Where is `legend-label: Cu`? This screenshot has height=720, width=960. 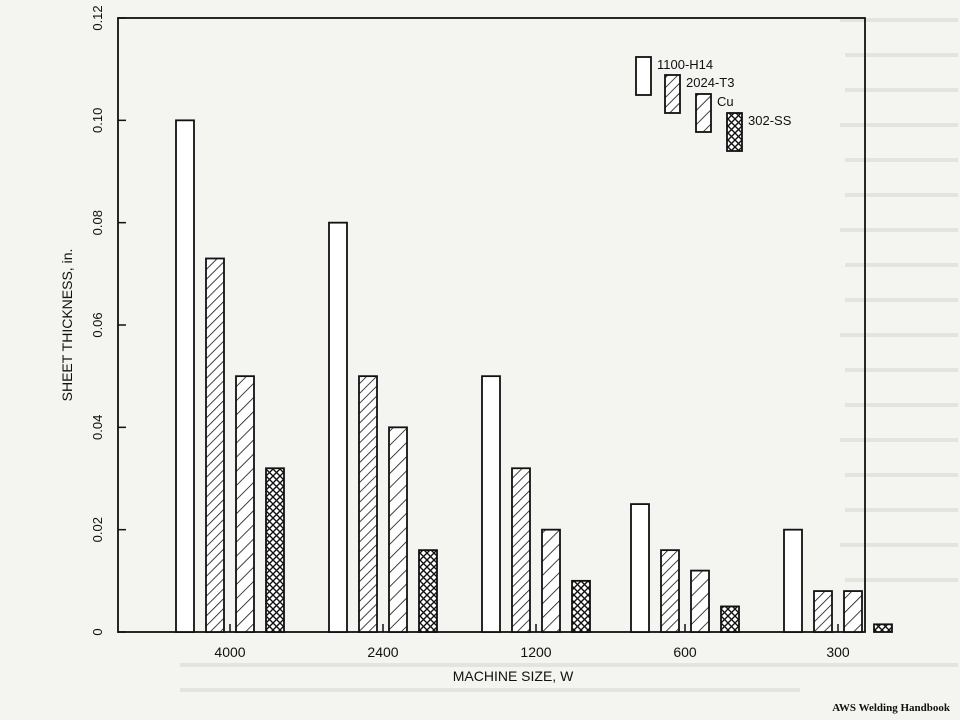 legend-label: Cu is located at coordinates (725, 101).